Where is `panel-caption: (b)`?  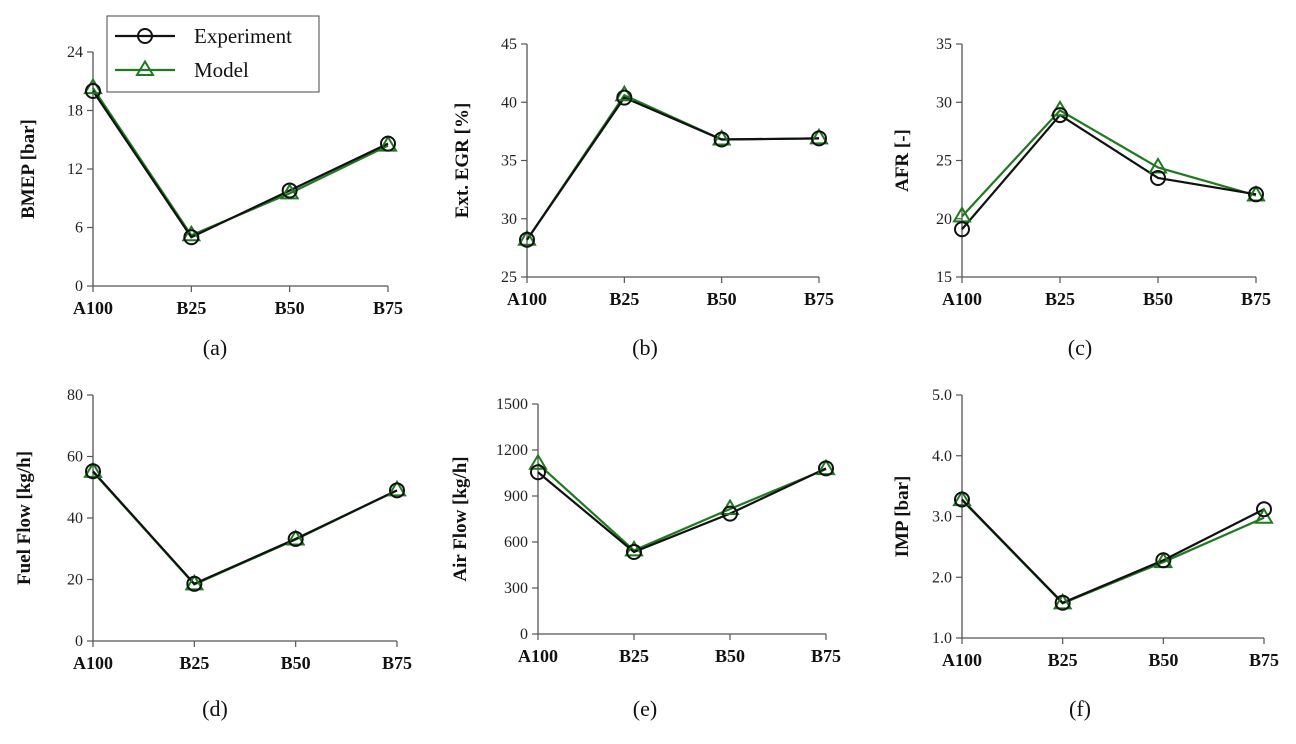
panel-caption: (b) is located at coordinates (645, 347).